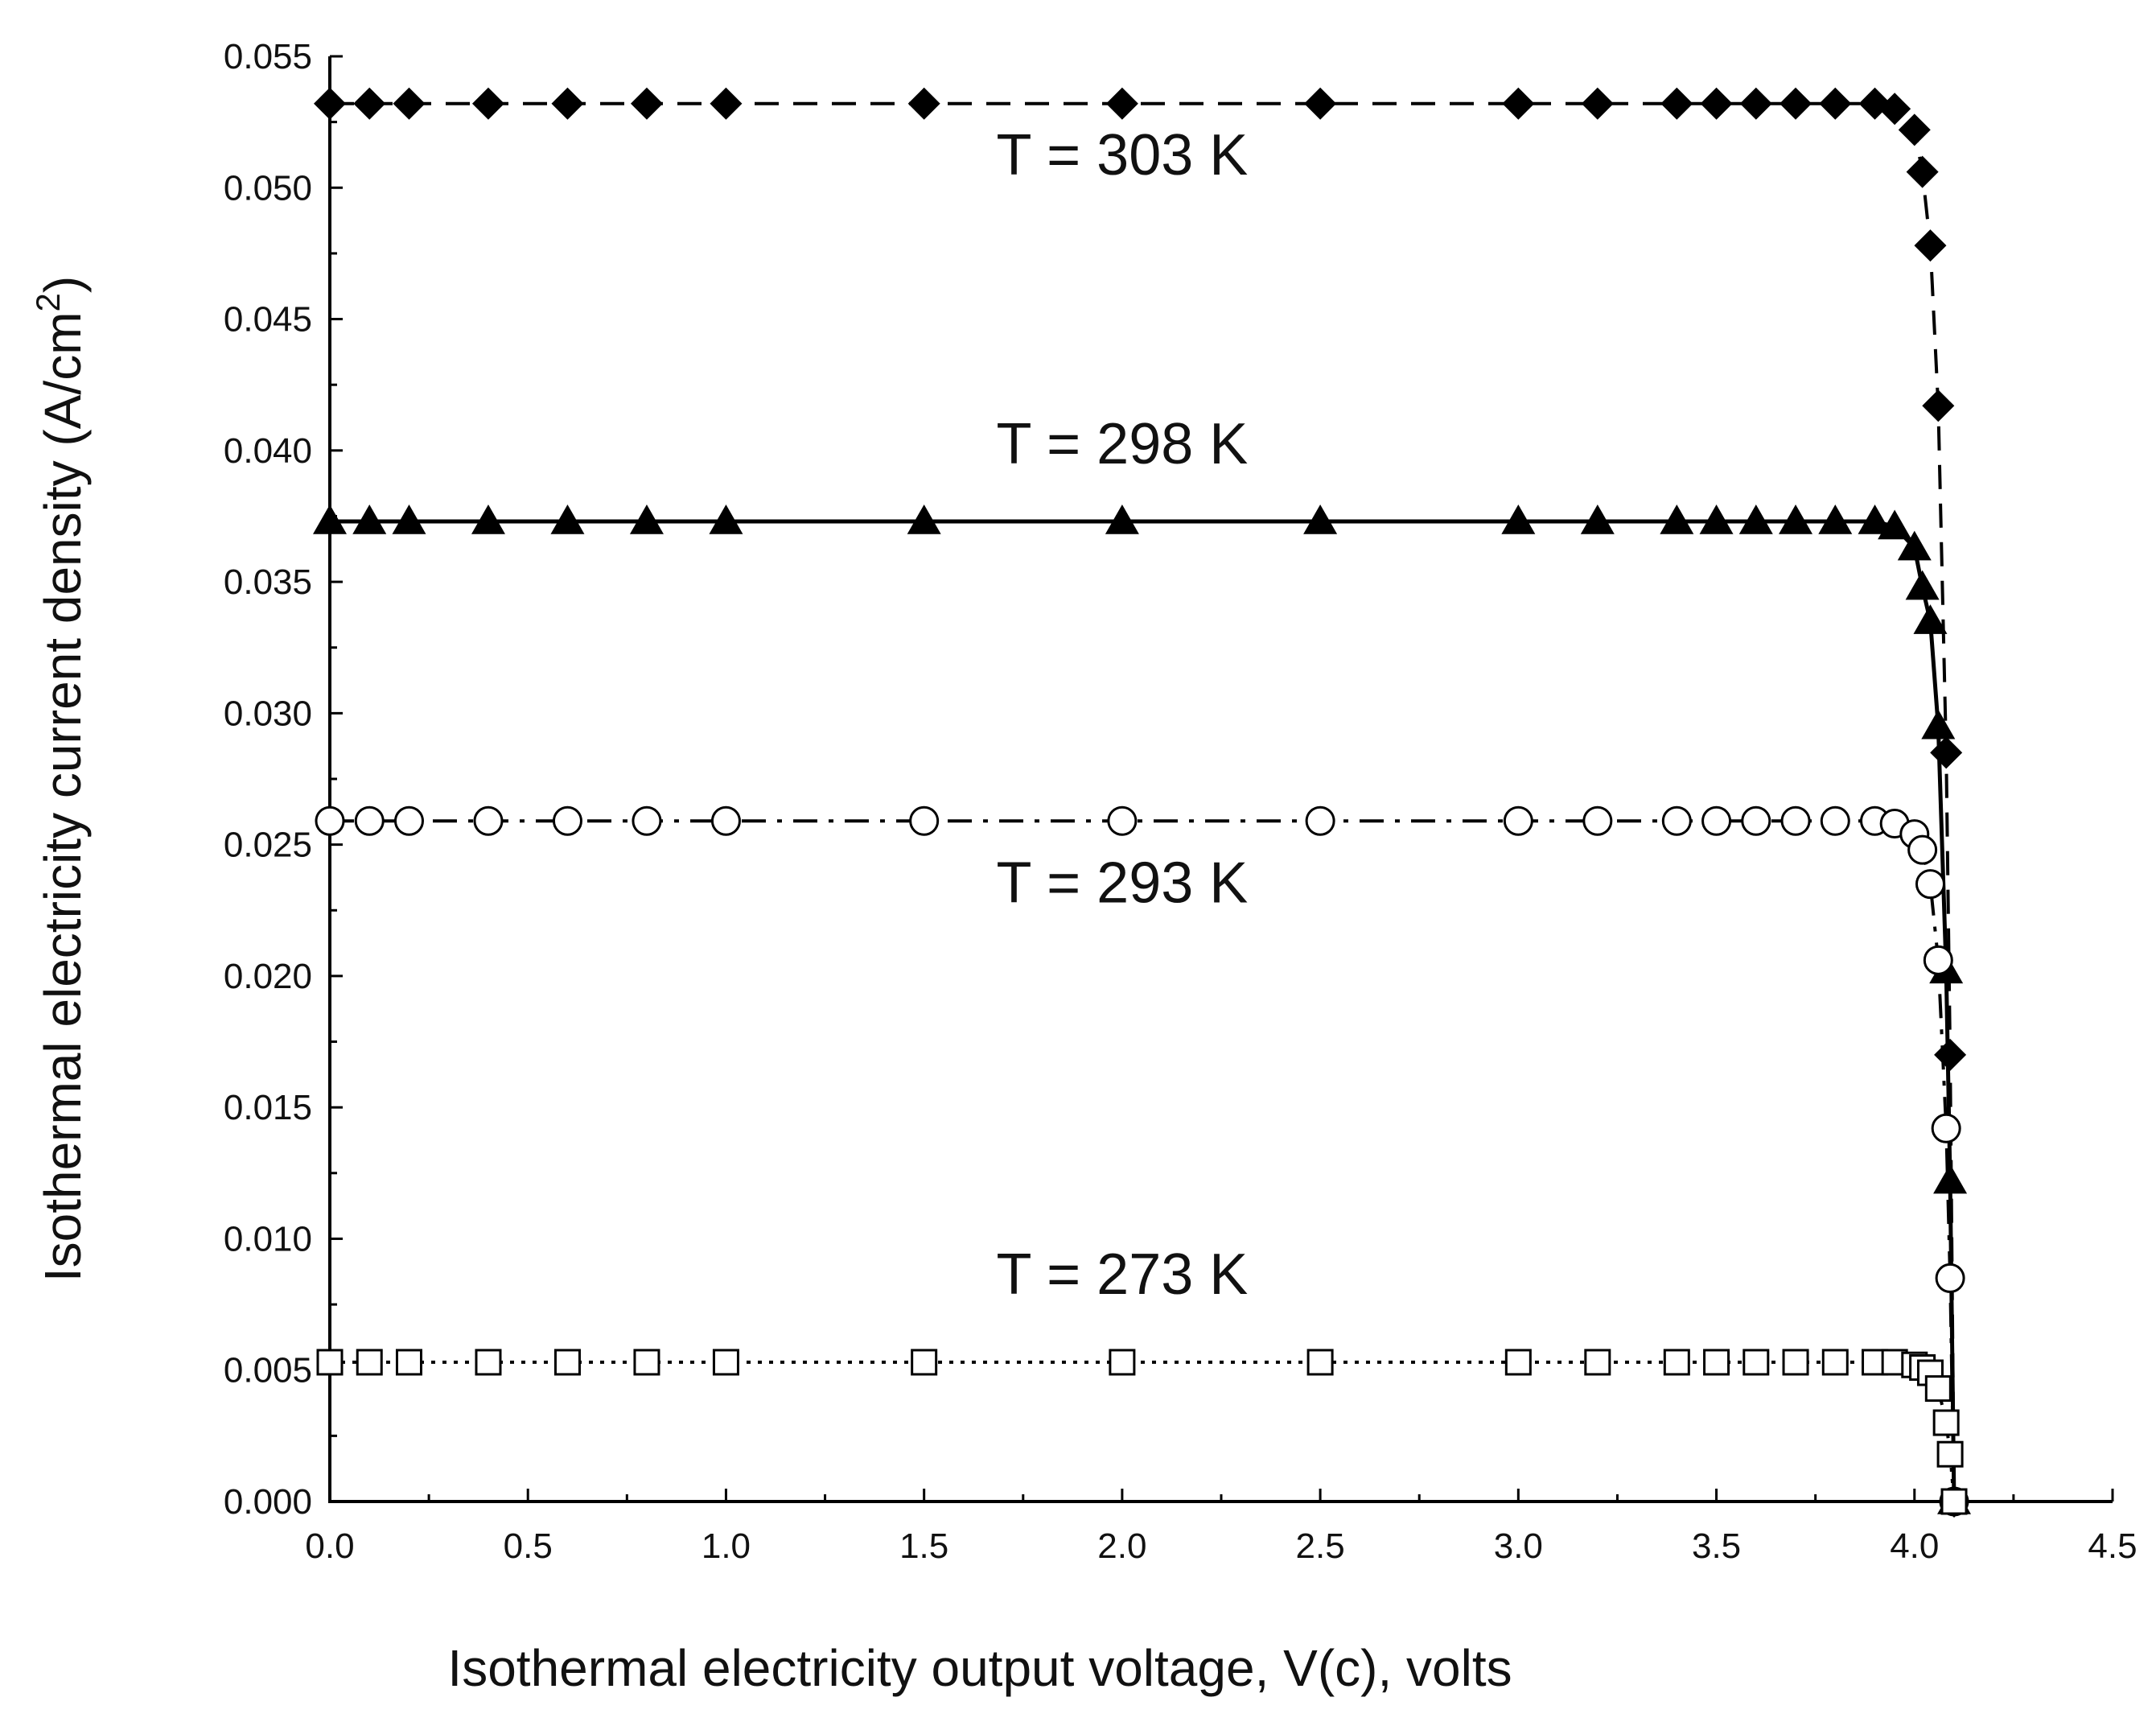  Describe the element at coordinates (923, 1546) in the screenshot. I see `x-tick-label: 1.5` at that location.